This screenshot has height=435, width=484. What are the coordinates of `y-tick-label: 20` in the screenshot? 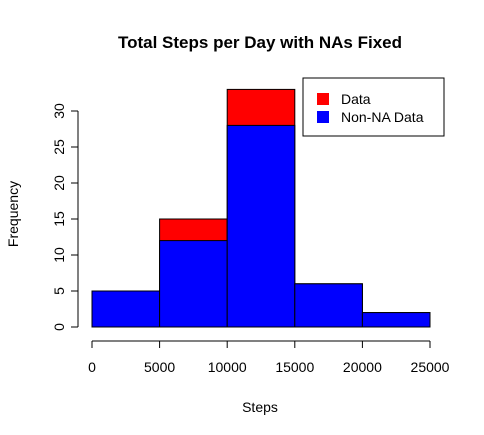 It's located at (59, 183).